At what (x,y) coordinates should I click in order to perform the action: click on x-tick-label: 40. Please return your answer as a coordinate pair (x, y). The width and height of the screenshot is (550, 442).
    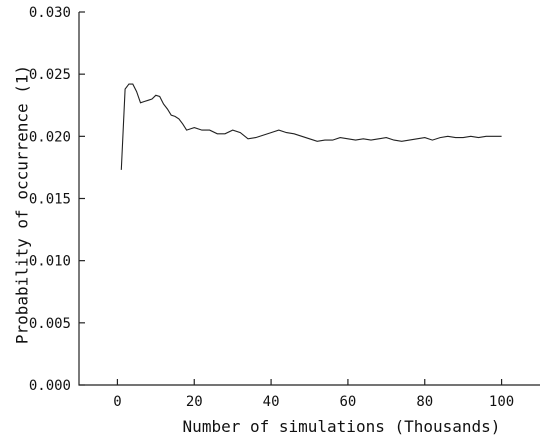
    Looking at the image, I should click on (271, 402).